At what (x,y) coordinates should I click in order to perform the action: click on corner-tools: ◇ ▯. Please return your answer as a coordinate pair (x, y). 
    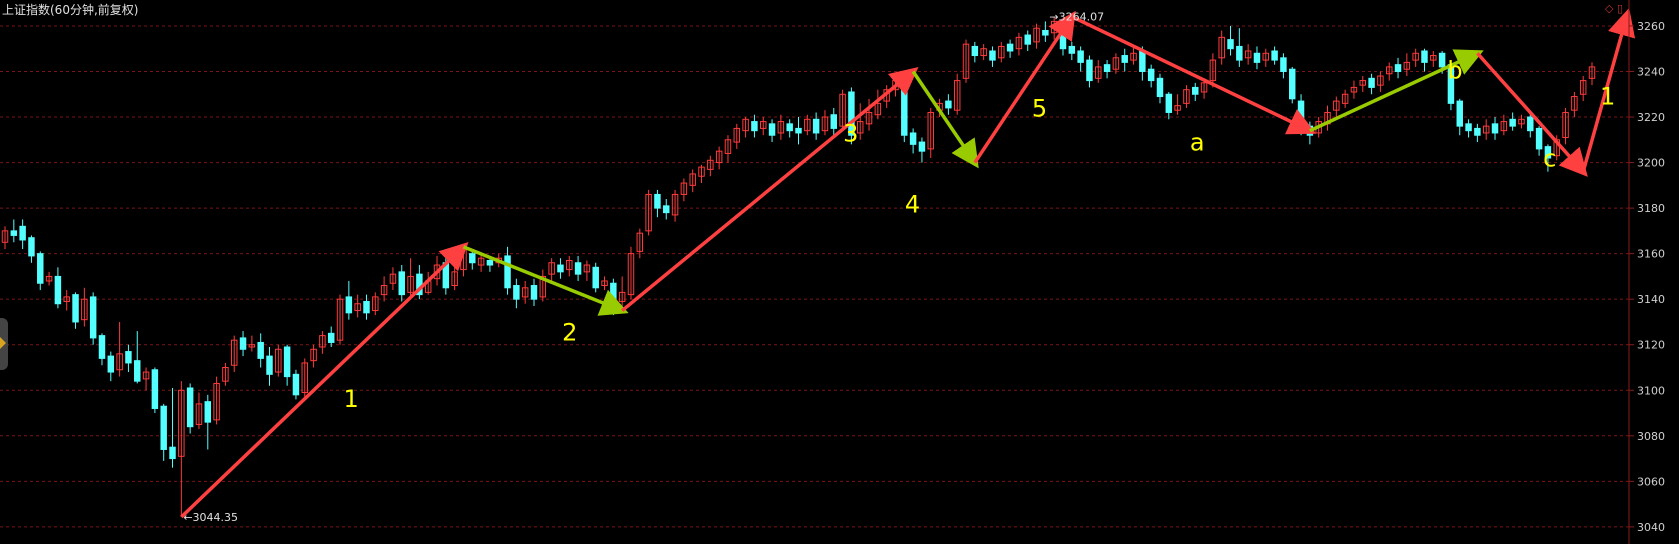
    Looking at the image, I should click on (1614, 8).